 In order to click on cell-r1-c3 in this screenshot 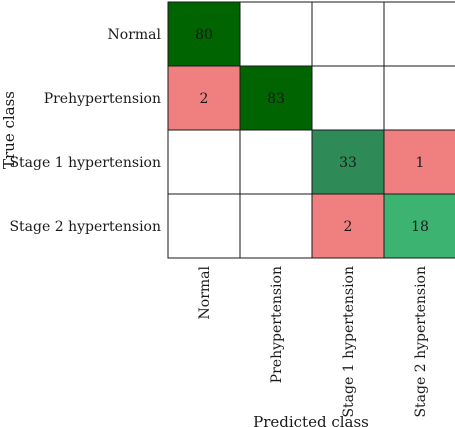, I will do `click(348, 34)`.